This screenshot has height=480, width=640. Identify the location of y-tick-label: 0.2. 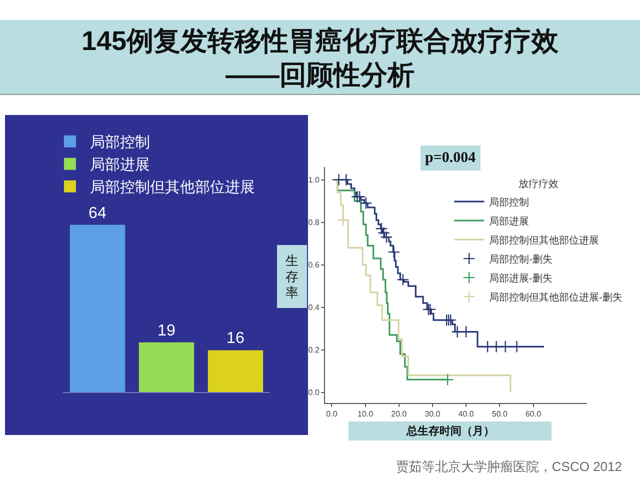
(314, 350).